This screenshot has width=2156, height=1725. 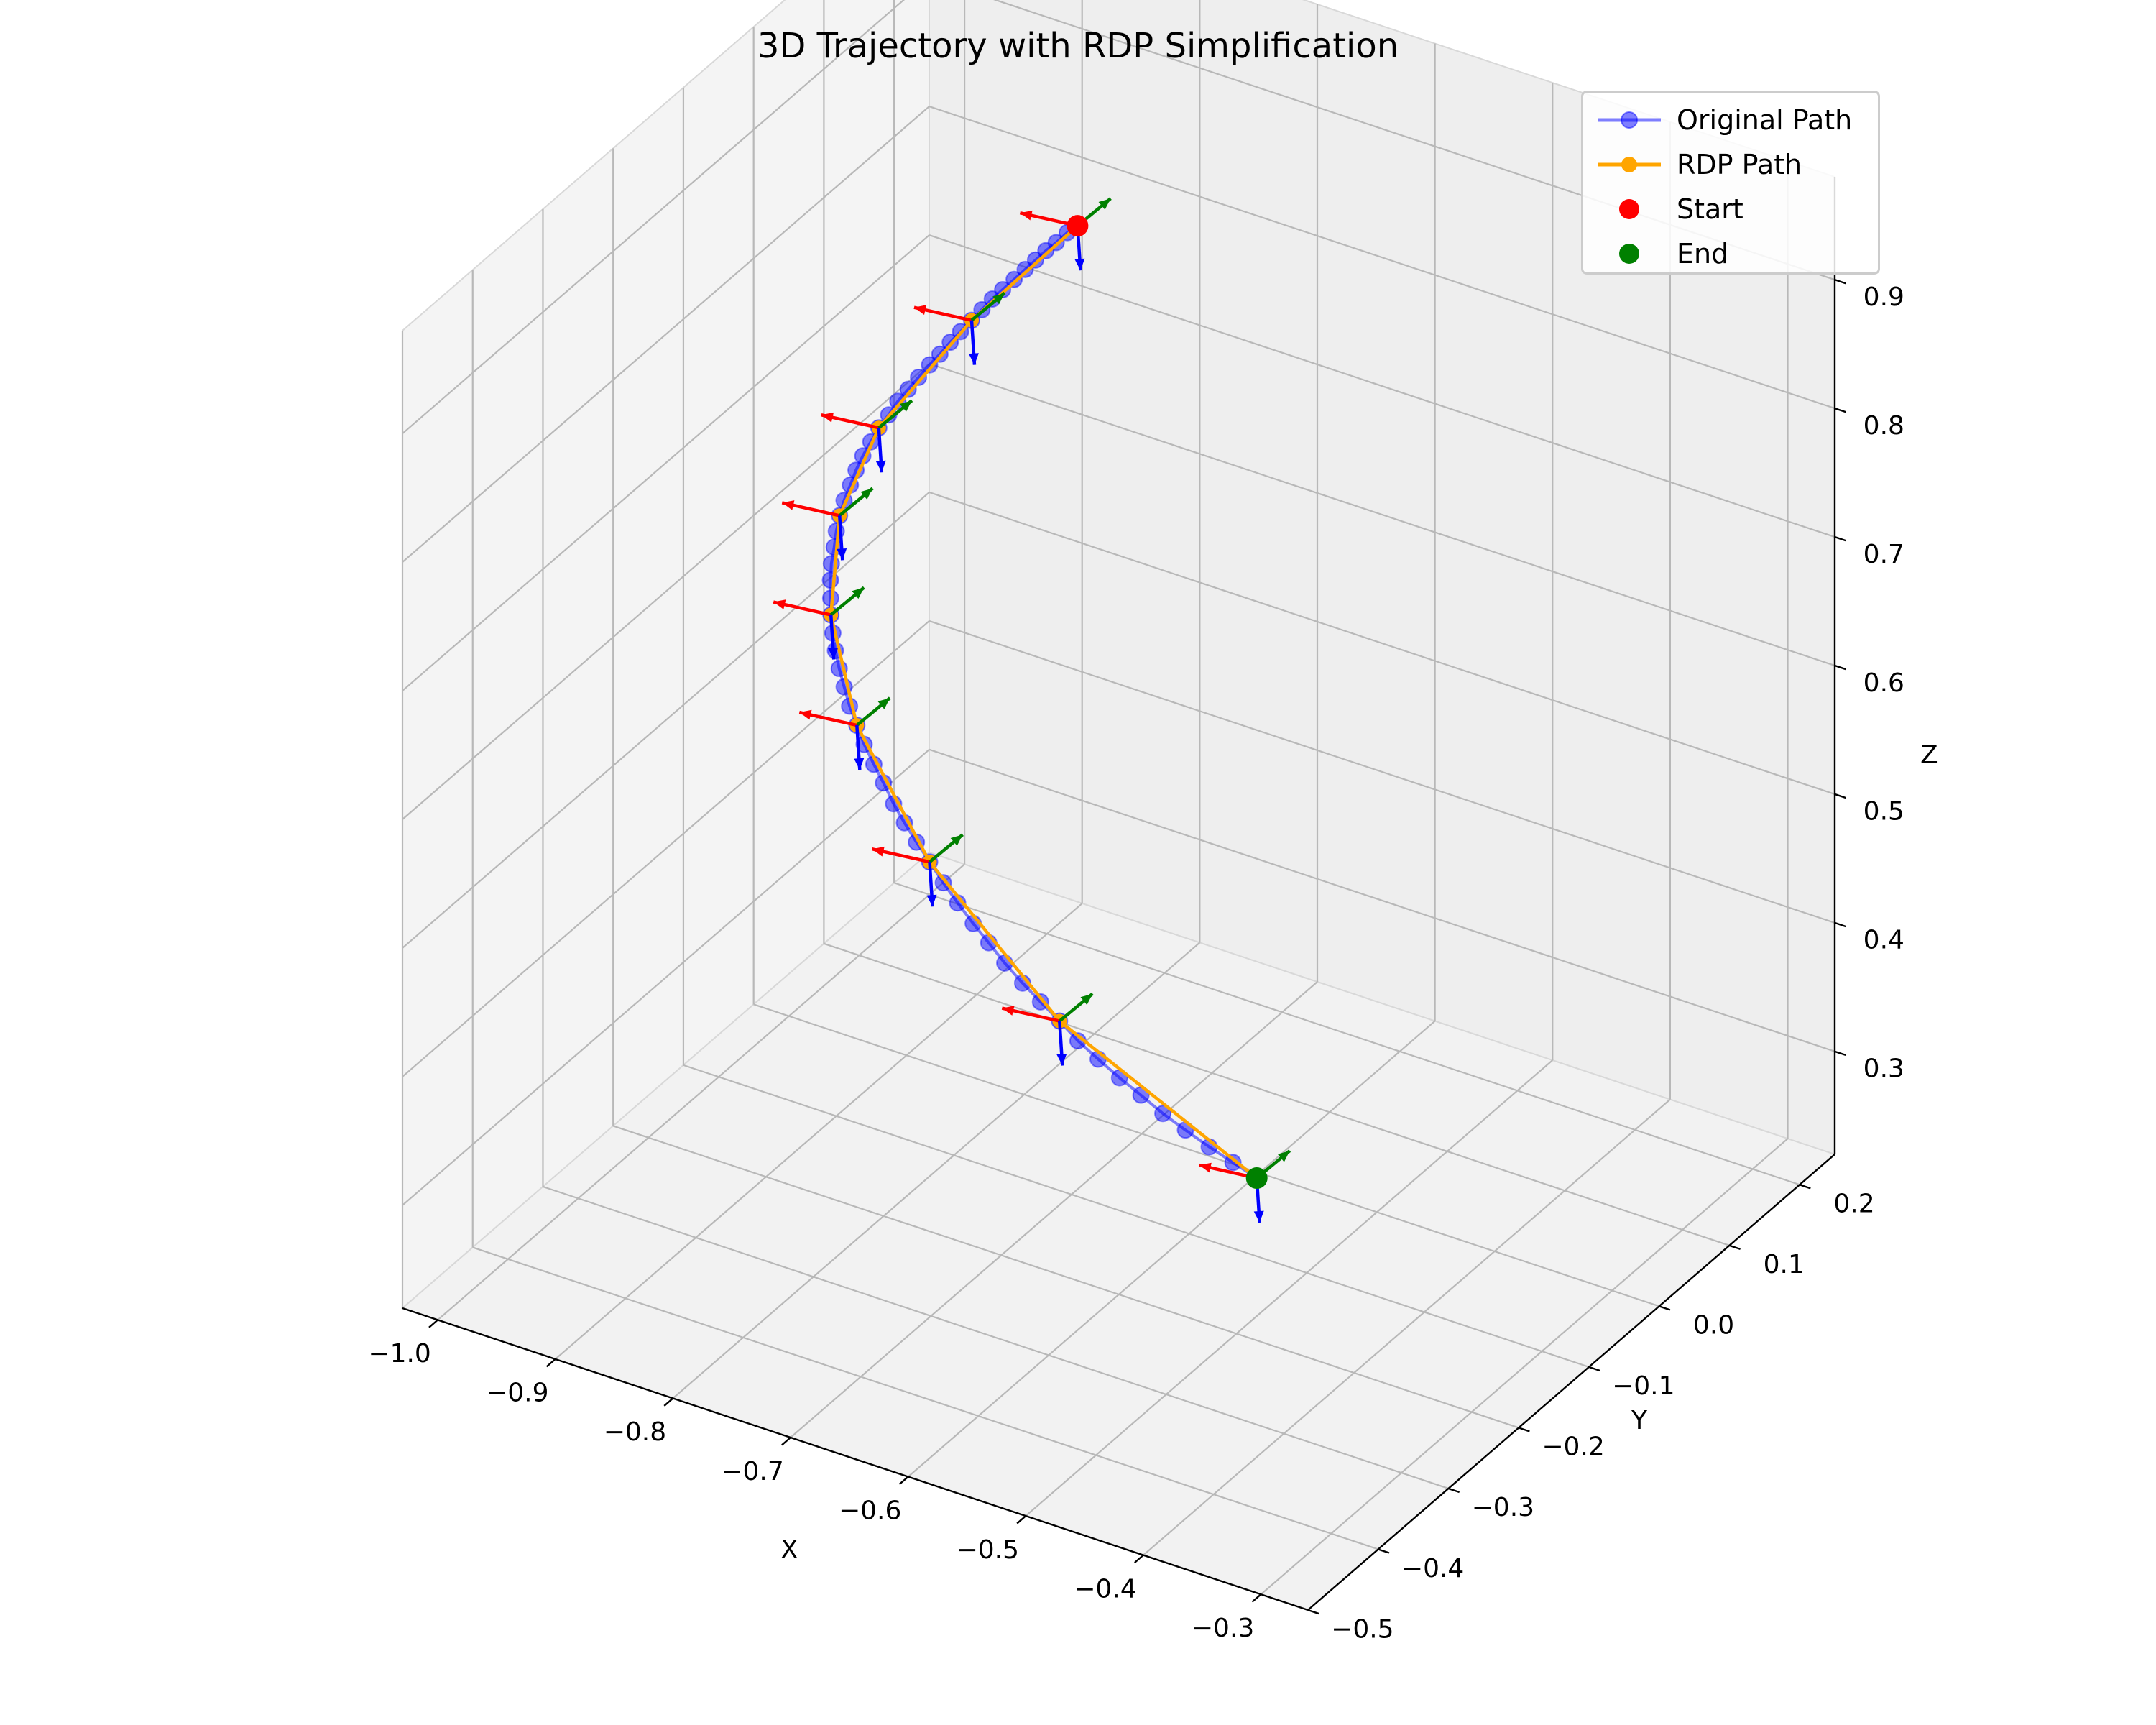 I want to click on z-tick-label: 0.7, so click(x=1884, y=554).